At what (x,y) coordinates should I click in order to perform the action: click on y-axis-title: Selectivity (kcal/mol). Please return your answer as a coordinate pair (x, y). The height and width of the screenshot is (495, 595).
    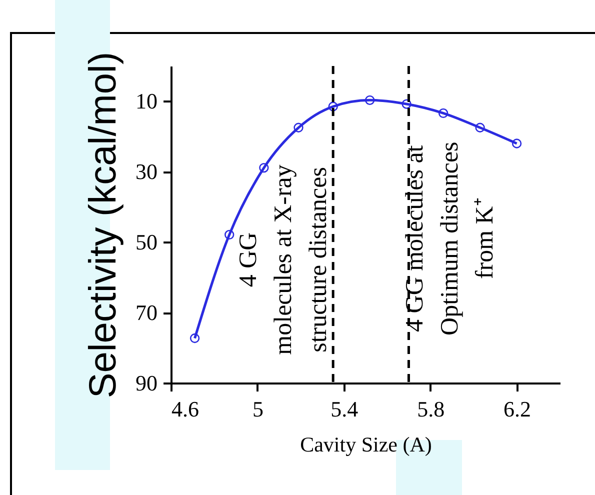
    Looking at the image, I should click on (103, 225).